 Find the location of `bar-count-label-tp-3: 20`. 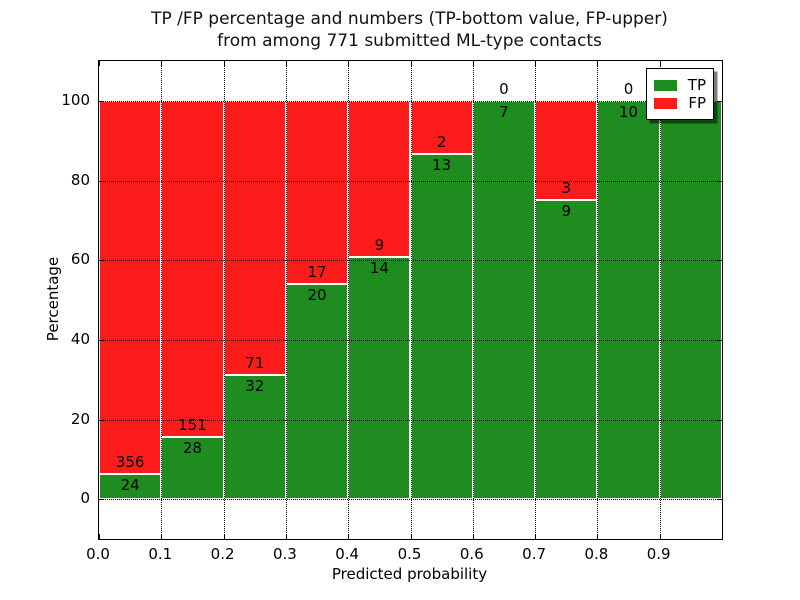

bar-count-label-tp-3: 20 is located at coordinates (317, 294).